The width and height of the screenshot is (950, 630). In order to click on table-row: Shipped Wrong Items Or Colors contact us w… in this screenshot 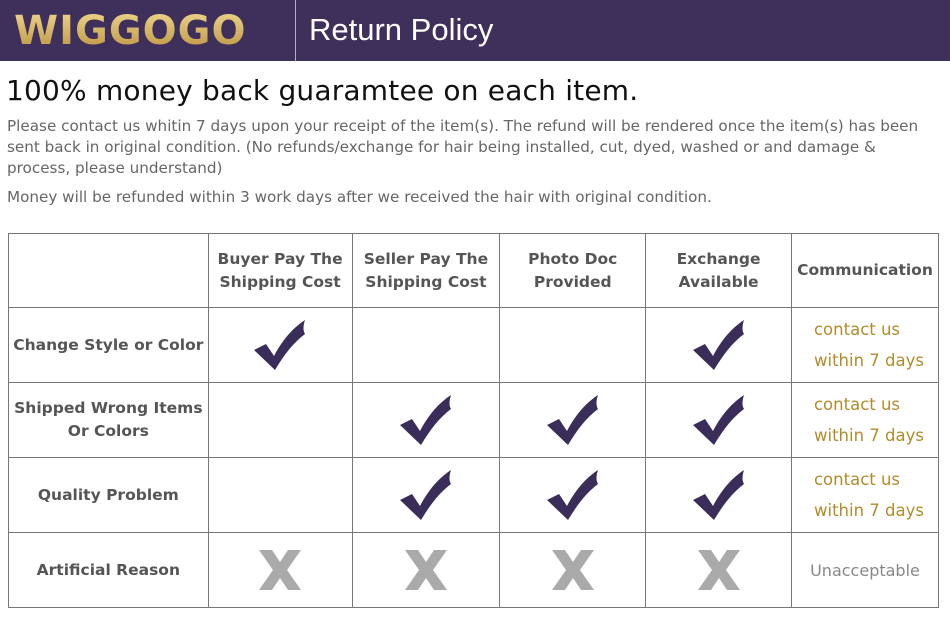, I will do `click(474, 420)`.